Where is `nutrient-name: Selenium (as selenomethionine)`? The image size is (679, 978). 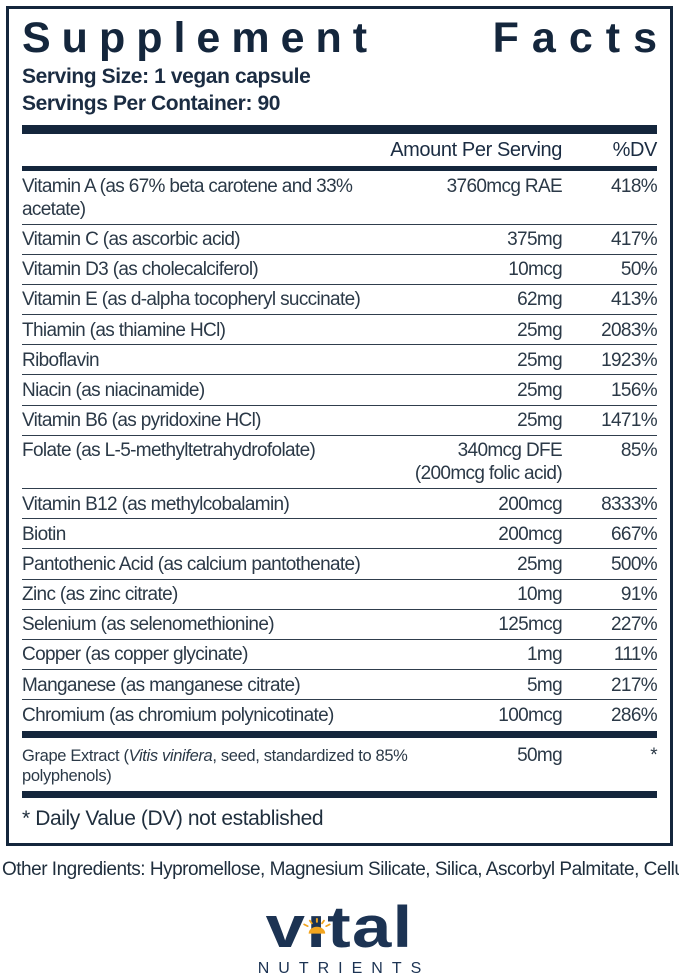
nutrient-name: Selenium (as selenomethionine) is located at coordinates (148, 625).